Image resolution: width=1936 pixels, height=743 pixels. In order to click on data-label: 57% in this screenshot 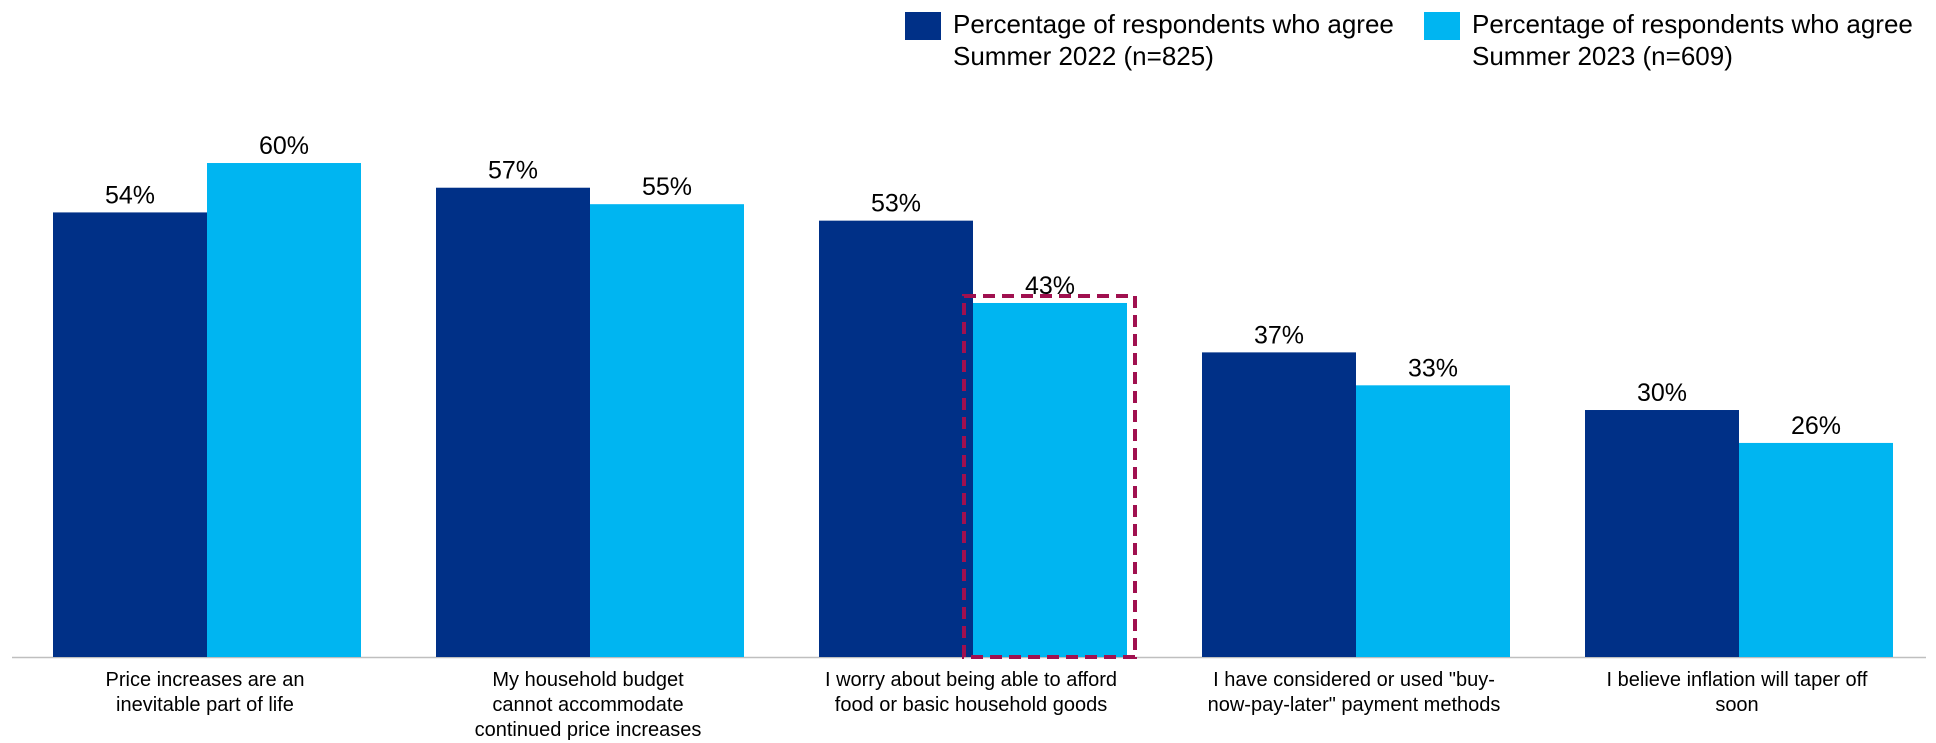, I will do `click(513, 171)`.